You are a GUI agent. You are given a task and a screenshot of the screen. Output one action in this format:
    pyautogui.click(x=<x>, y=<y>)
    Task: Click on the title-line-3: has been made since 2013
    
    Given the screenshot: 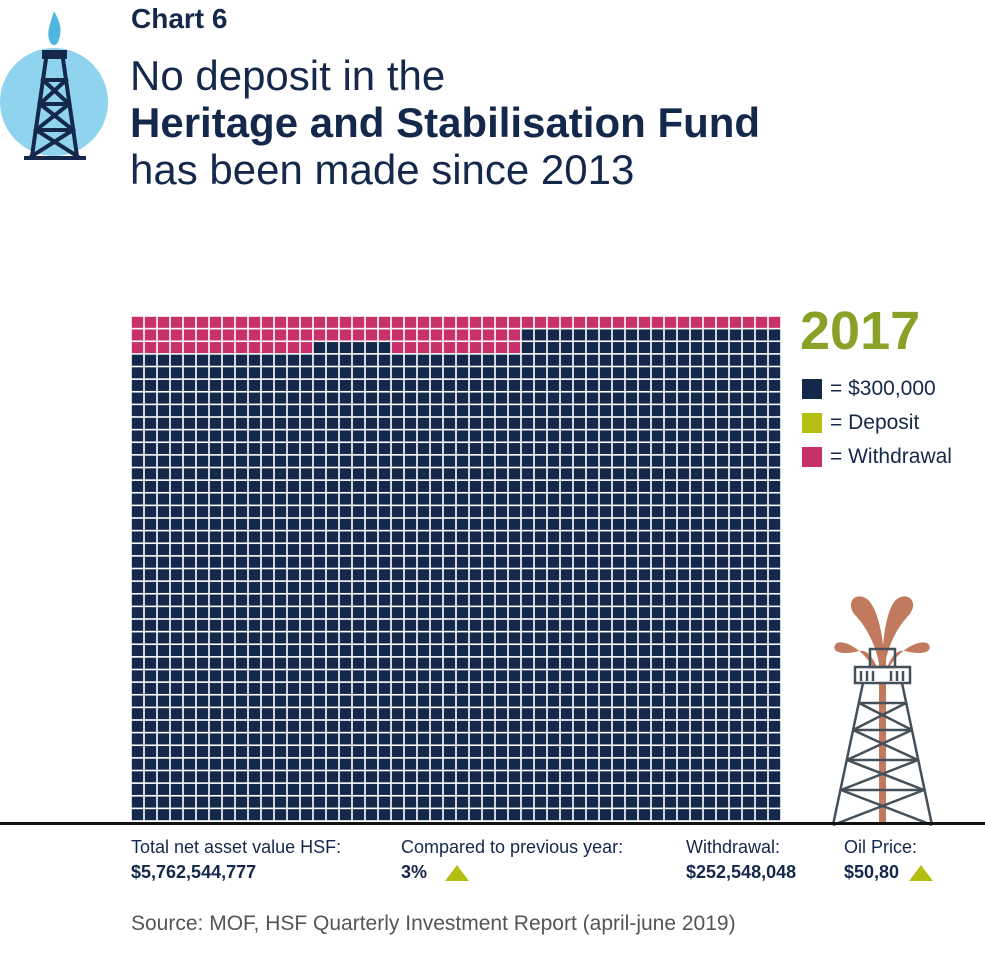 What is the action you would take?
    pyautogui.click(x=382, y=169)
    